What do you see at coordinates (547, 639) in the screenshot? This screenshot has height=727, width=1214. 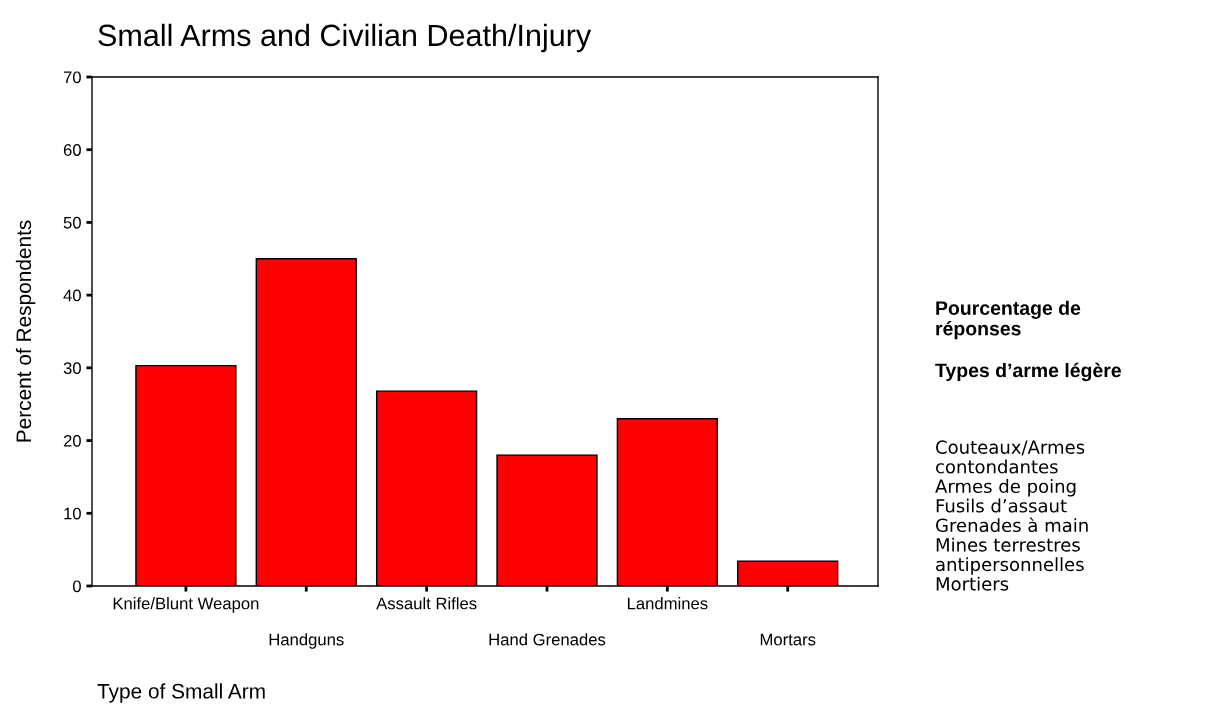 I see `x-tick-label: Hand Grenades` at bounding box center [547, 639].